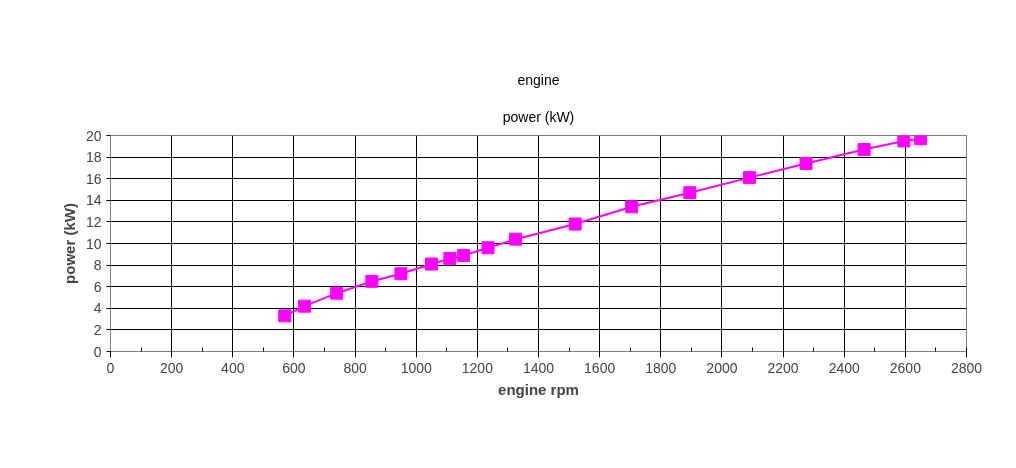 Image resolution: width=1016 pixels, height=468 pixels. What do you see at coordinates (538, 79) in the screenshot?
I see `chart-title: engine` at bounding box center [538, 79].